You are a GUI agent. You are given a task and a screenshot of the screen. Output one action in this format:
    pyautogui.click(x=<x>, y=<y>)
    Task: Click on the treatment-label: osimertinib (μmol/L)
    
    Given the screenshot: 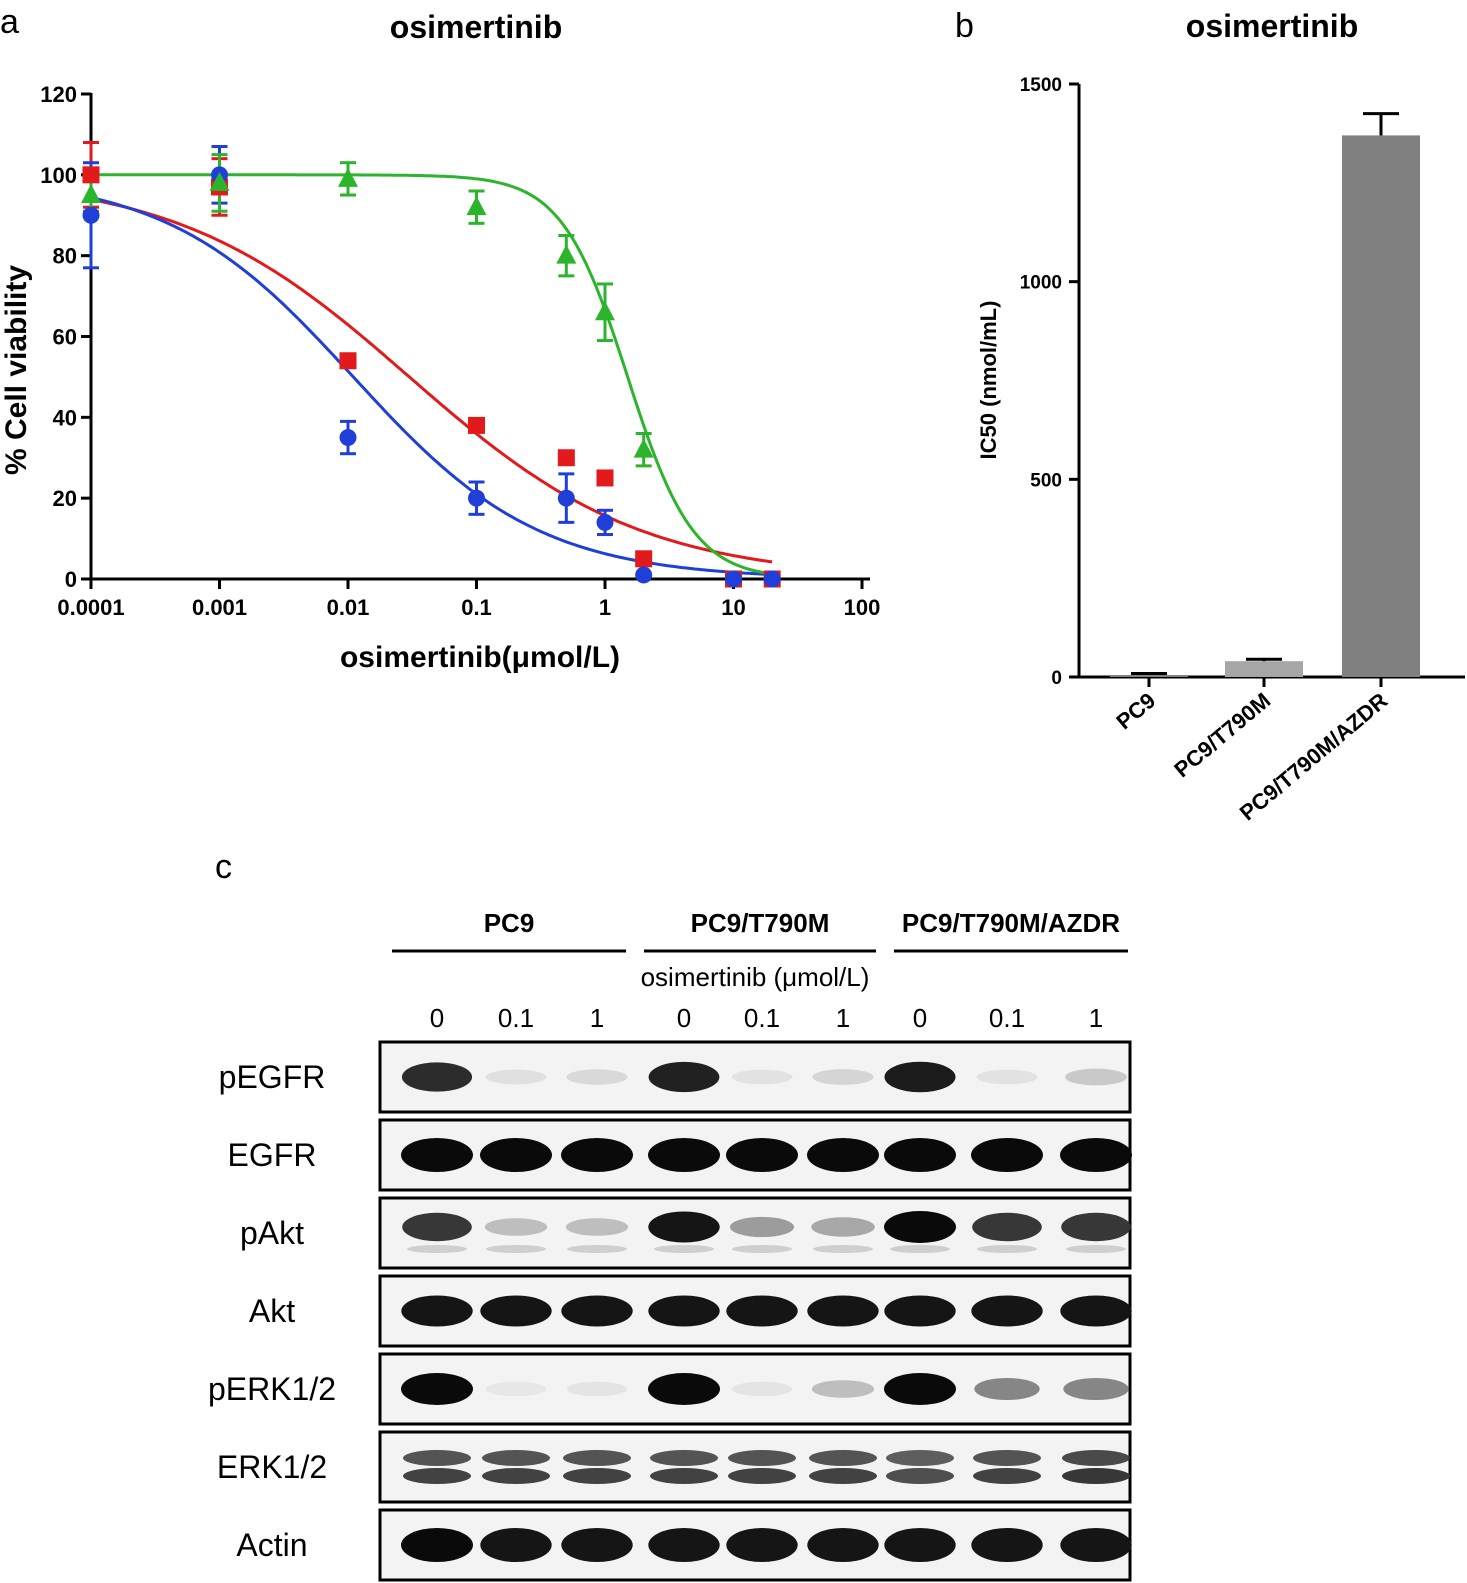 What is the action you would take?
    pyautogui.click(x=755, y=977)
    